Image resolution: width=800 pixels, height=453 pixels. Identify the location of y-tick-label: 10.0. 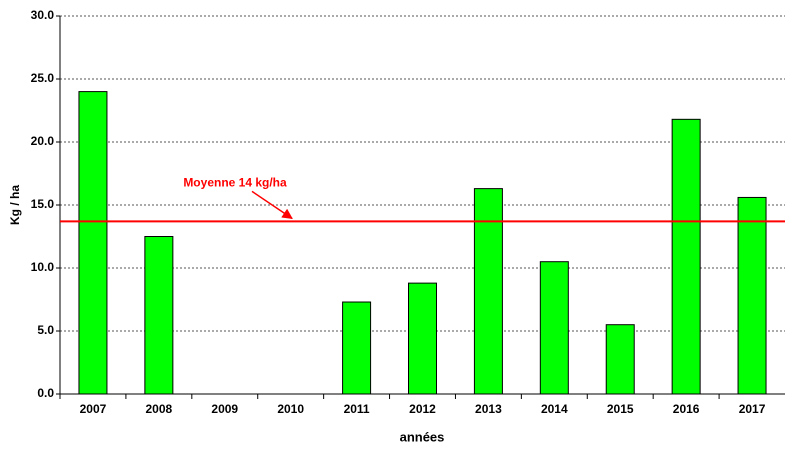
(43, 267).